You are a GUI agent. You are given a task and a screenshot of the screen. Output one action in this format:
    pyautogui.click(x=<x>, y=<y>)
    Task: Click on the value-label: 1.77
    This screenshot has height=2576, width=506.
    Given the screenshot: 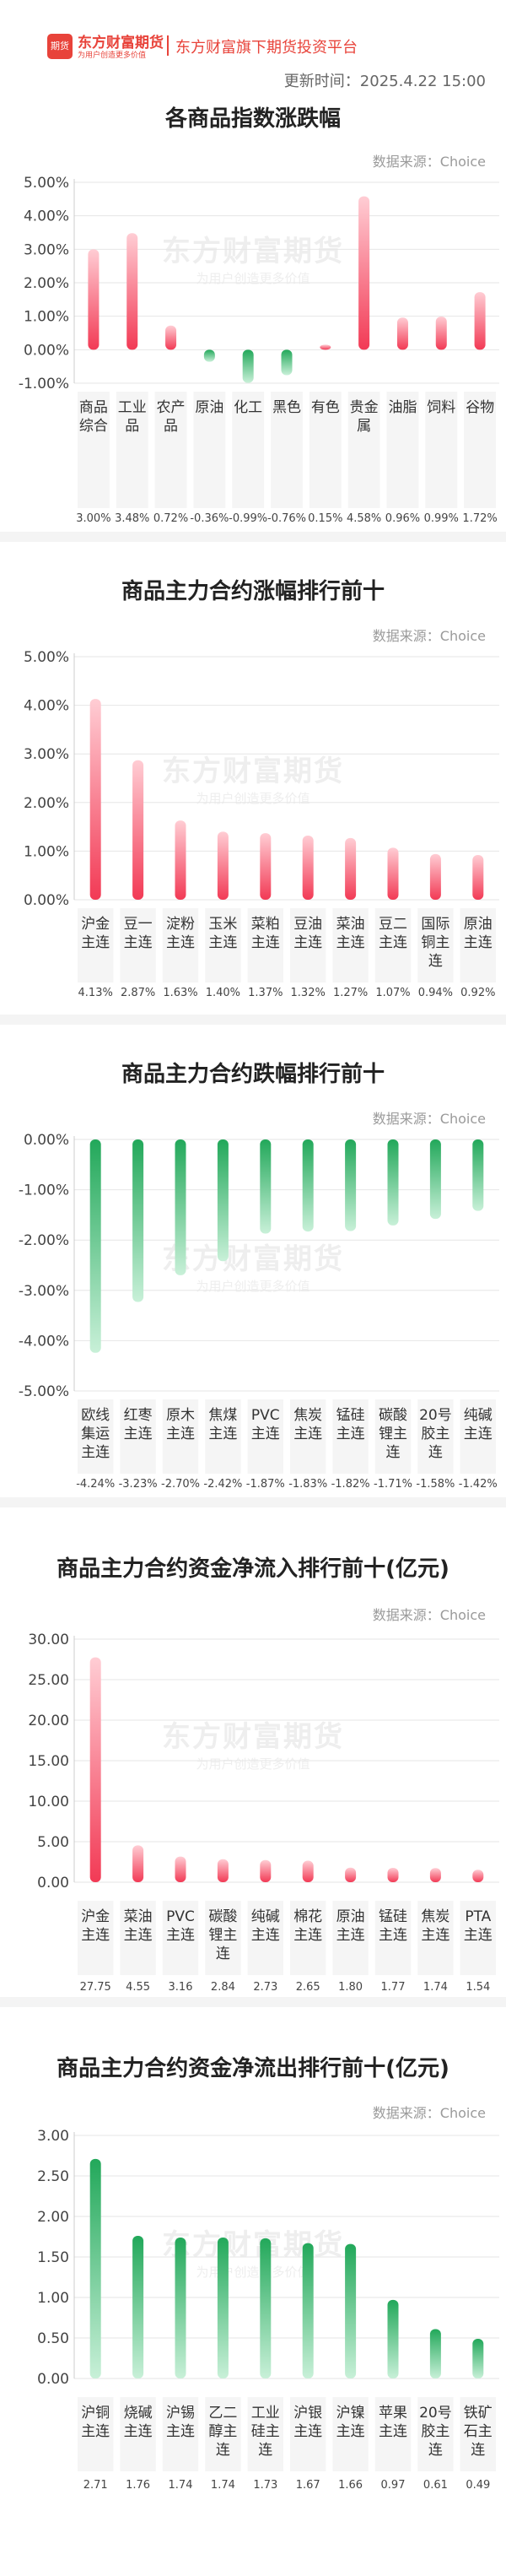 What is the action you would take?
    pyautogui.click(x=393, y=1987)
    